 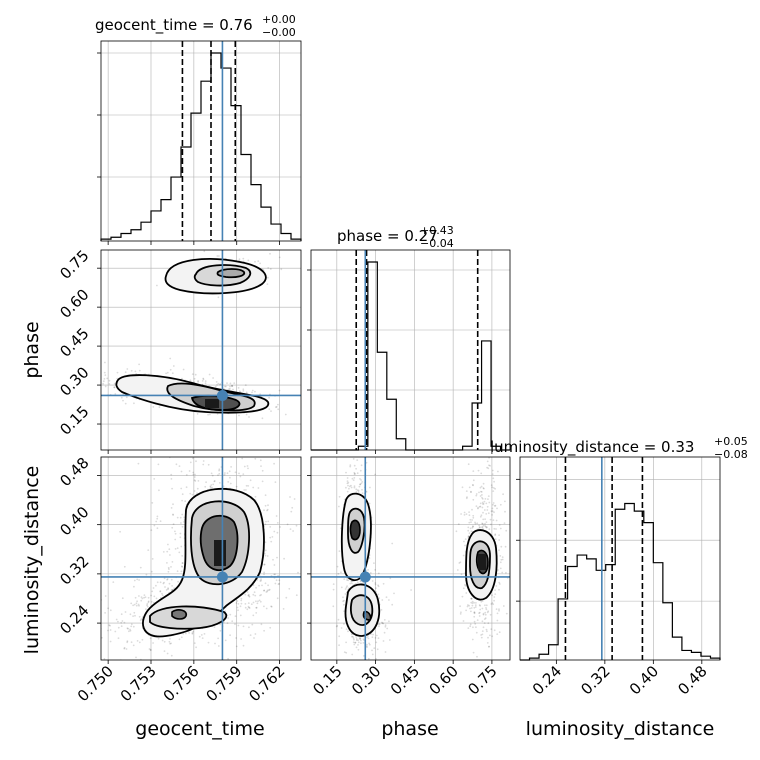 I want to click on tick-label-y: 0.40, so click(x=74, y=521).